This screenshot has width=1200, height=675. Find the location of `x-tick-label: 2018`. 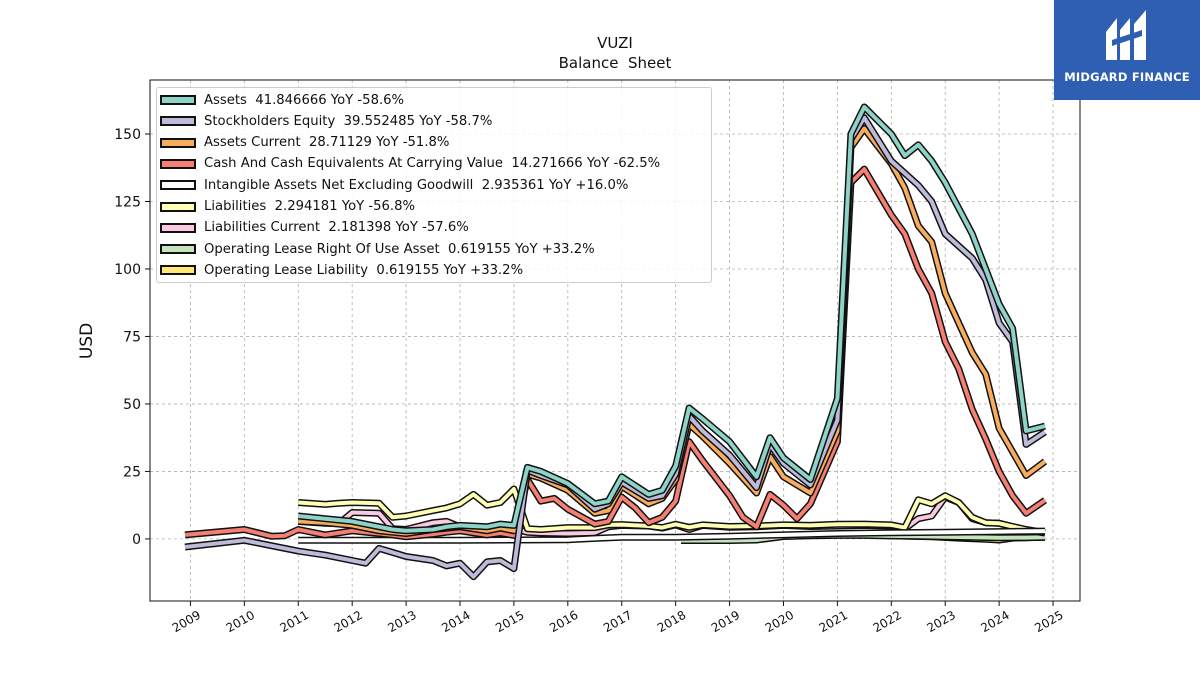

x-tick-label: 2018 is located at coordinates (671, 621).